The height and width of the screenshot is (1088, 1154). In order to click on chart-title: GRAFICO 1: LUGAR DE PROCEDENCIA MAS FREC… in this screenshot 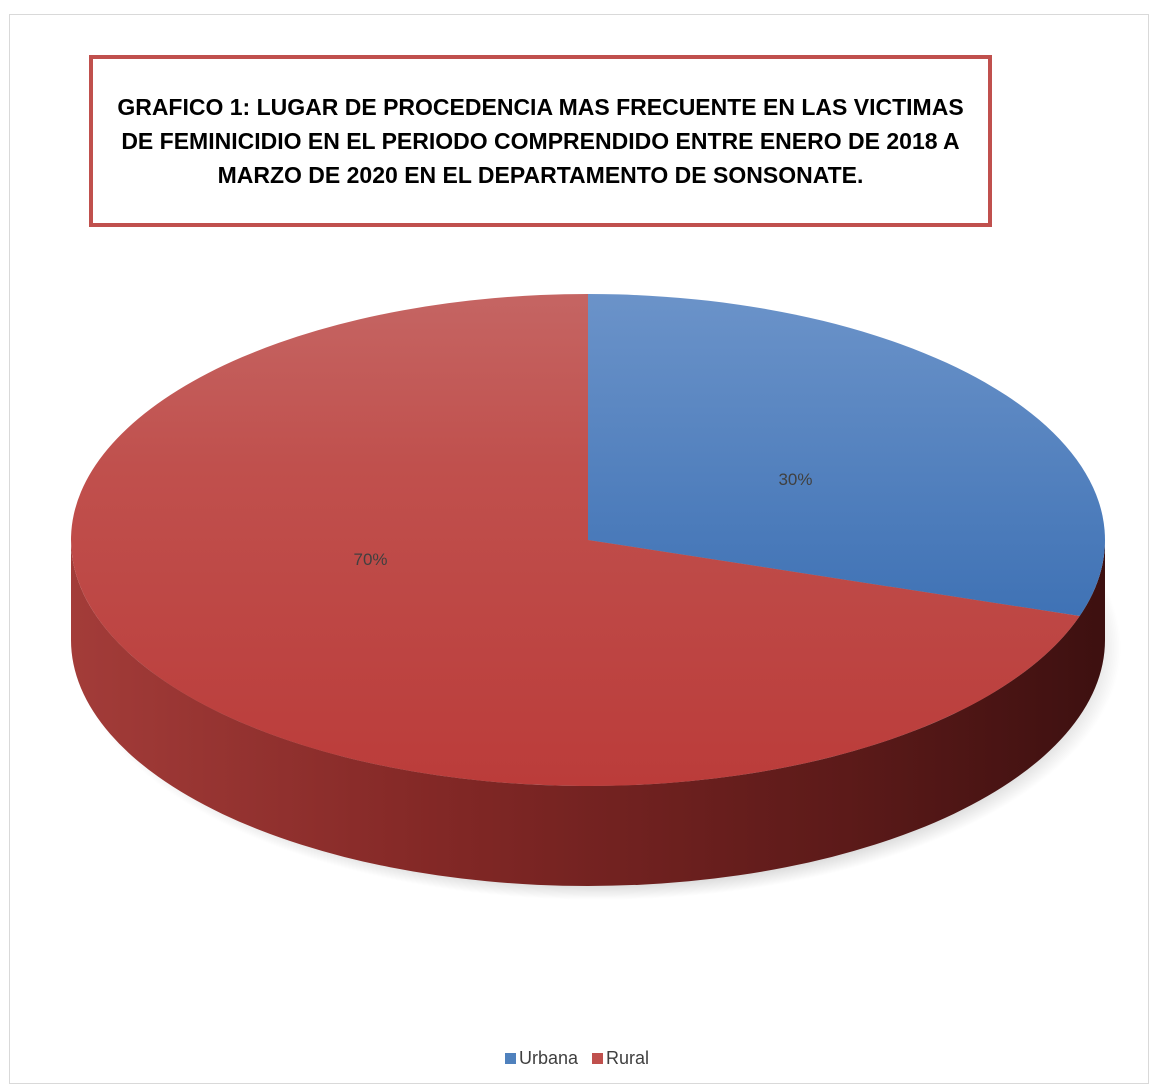, I will do `click(540, 141)`.